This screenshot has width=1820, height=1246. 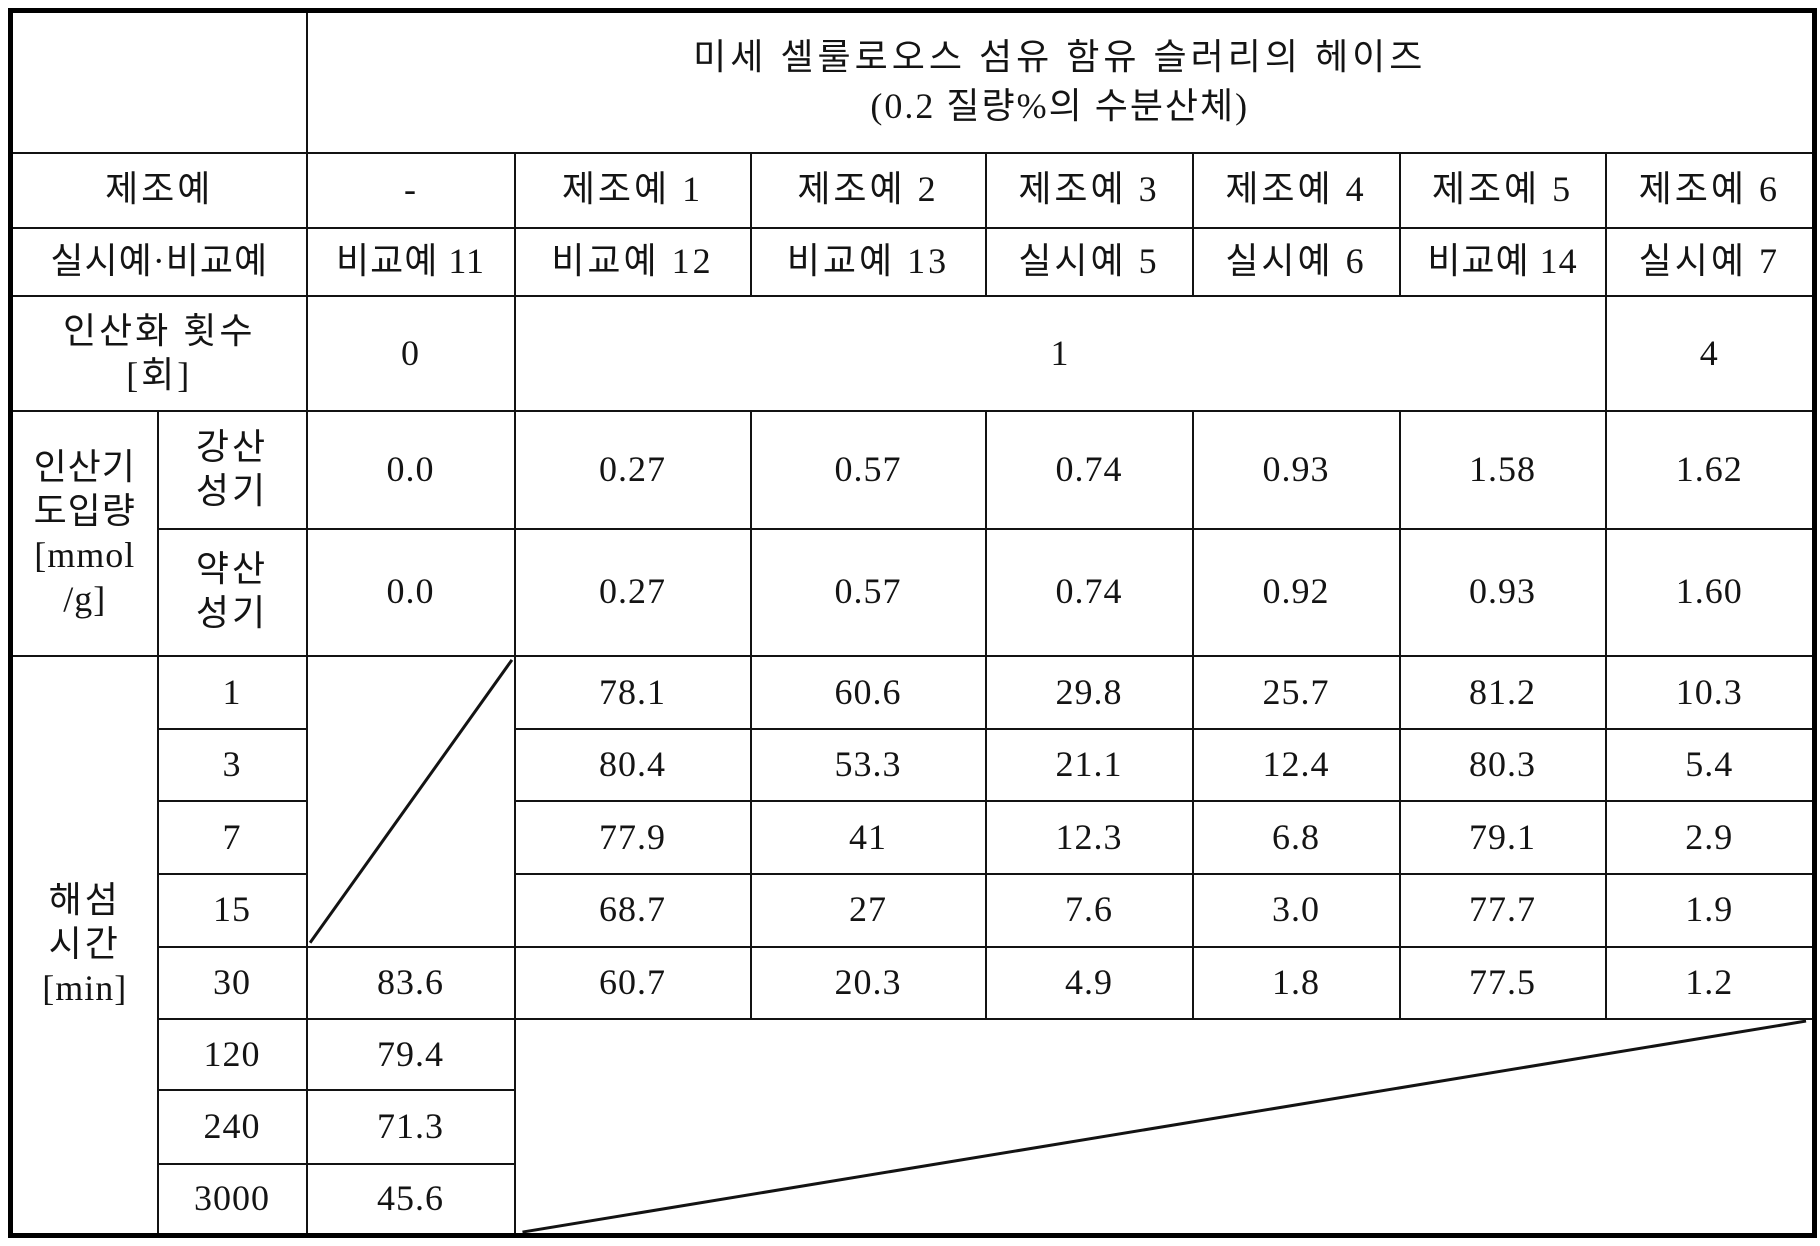 I want to click on haze-value-cell: 80.4, so click(x=632, y=765).